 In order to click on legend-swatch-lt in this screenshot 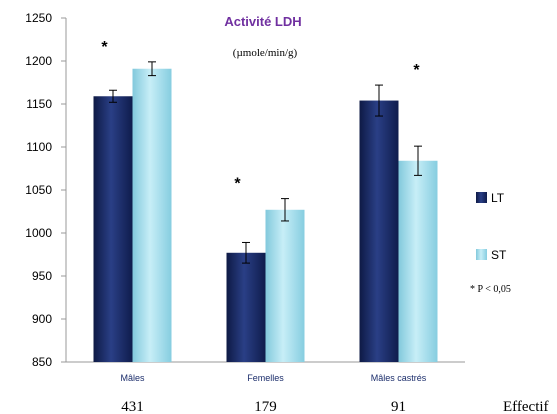, I will do `click(481, 197)`.